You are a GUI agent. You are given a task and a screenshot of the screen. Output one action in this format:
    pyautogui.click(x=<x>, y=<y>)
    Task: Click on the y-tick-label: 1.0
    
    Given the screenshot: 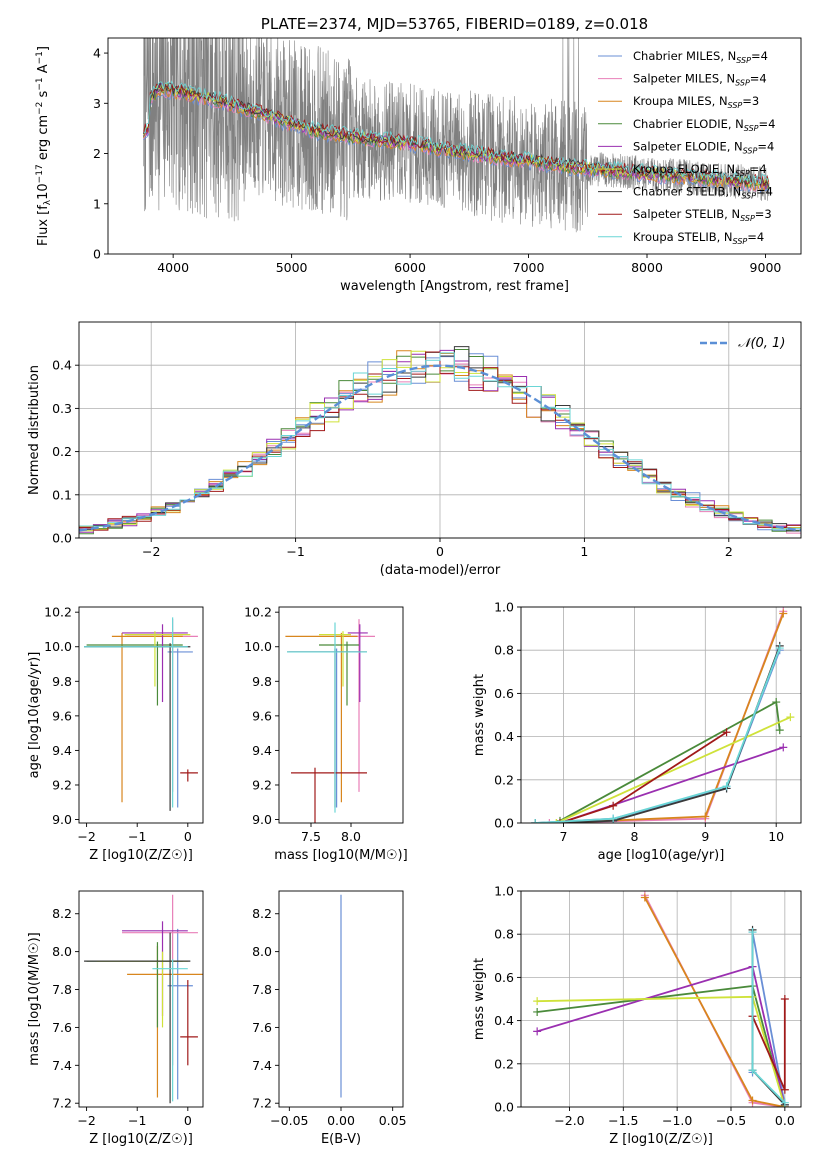 What is the action you would take?
    pyautogui.click(x=504, y=607)
    